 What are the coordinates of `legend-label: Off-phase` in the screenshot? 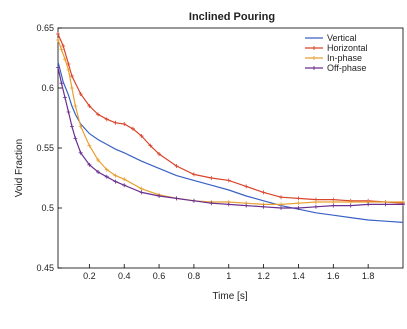 It's located at (346, 68).